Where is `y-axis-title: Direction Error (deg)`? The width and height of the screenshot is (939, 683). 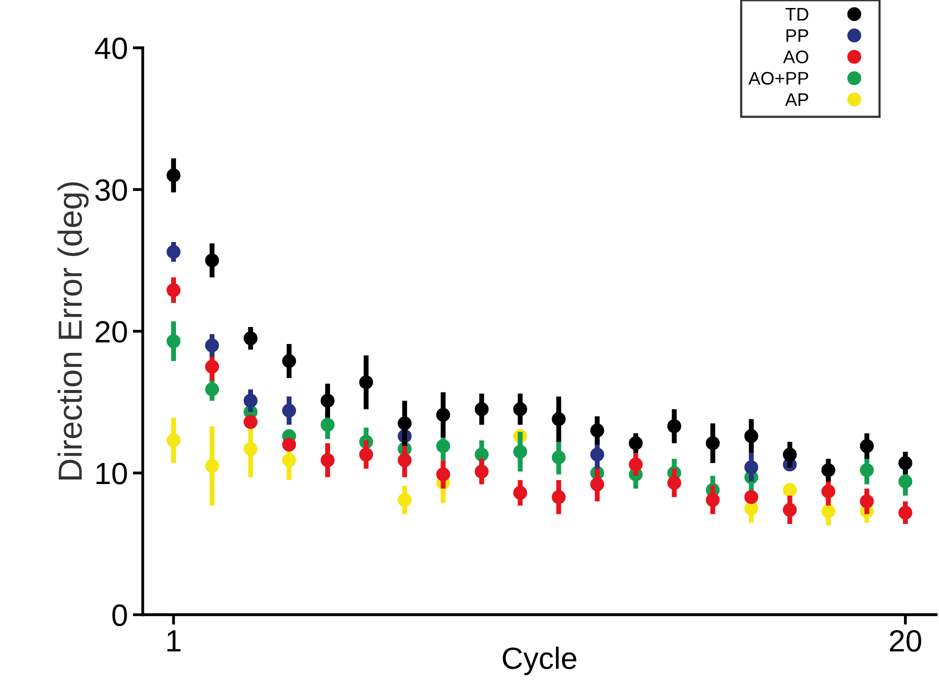 y-axis-title: Direction Error (deg) is located at coordinates (73, 331).